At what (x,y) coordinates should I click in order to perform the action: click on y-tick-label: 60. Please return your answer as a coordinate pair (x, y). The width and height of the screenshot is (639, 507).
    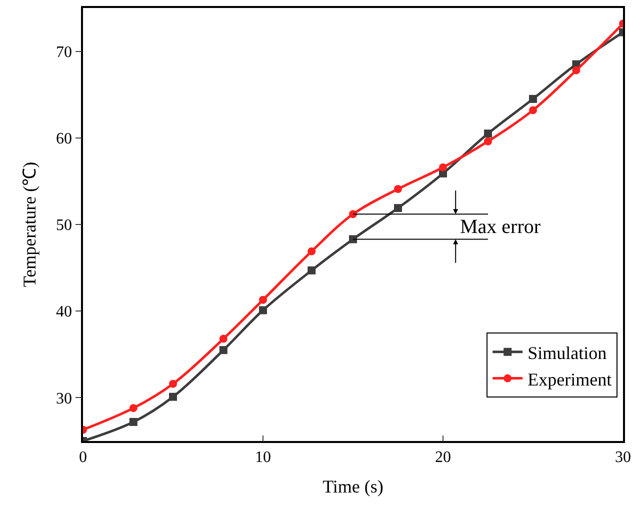
    Looking at the image, I should click on (64, 139).